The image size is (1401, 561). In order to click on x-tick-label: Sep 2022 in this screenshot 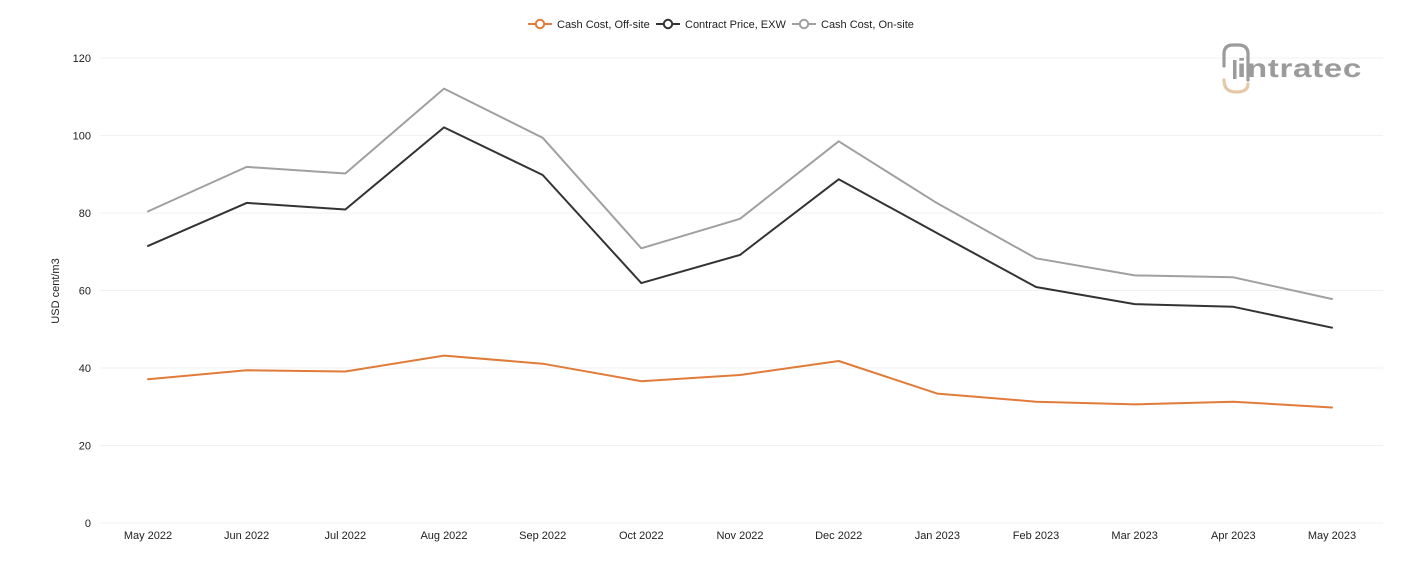, I will do `click(542, 536)`.